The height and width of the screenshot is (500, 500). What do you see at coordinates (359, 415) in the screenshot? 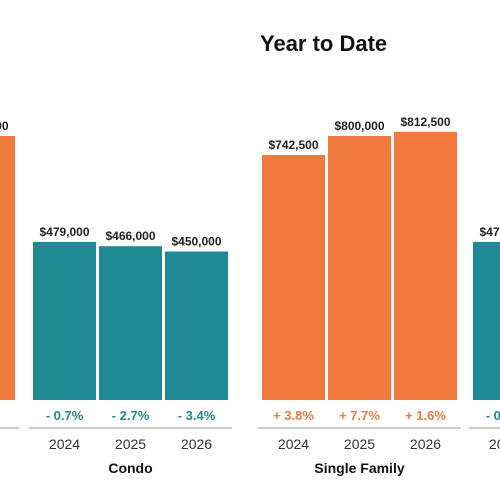
I see `change-label: + 7.7%` at bounding box center [359, 415].